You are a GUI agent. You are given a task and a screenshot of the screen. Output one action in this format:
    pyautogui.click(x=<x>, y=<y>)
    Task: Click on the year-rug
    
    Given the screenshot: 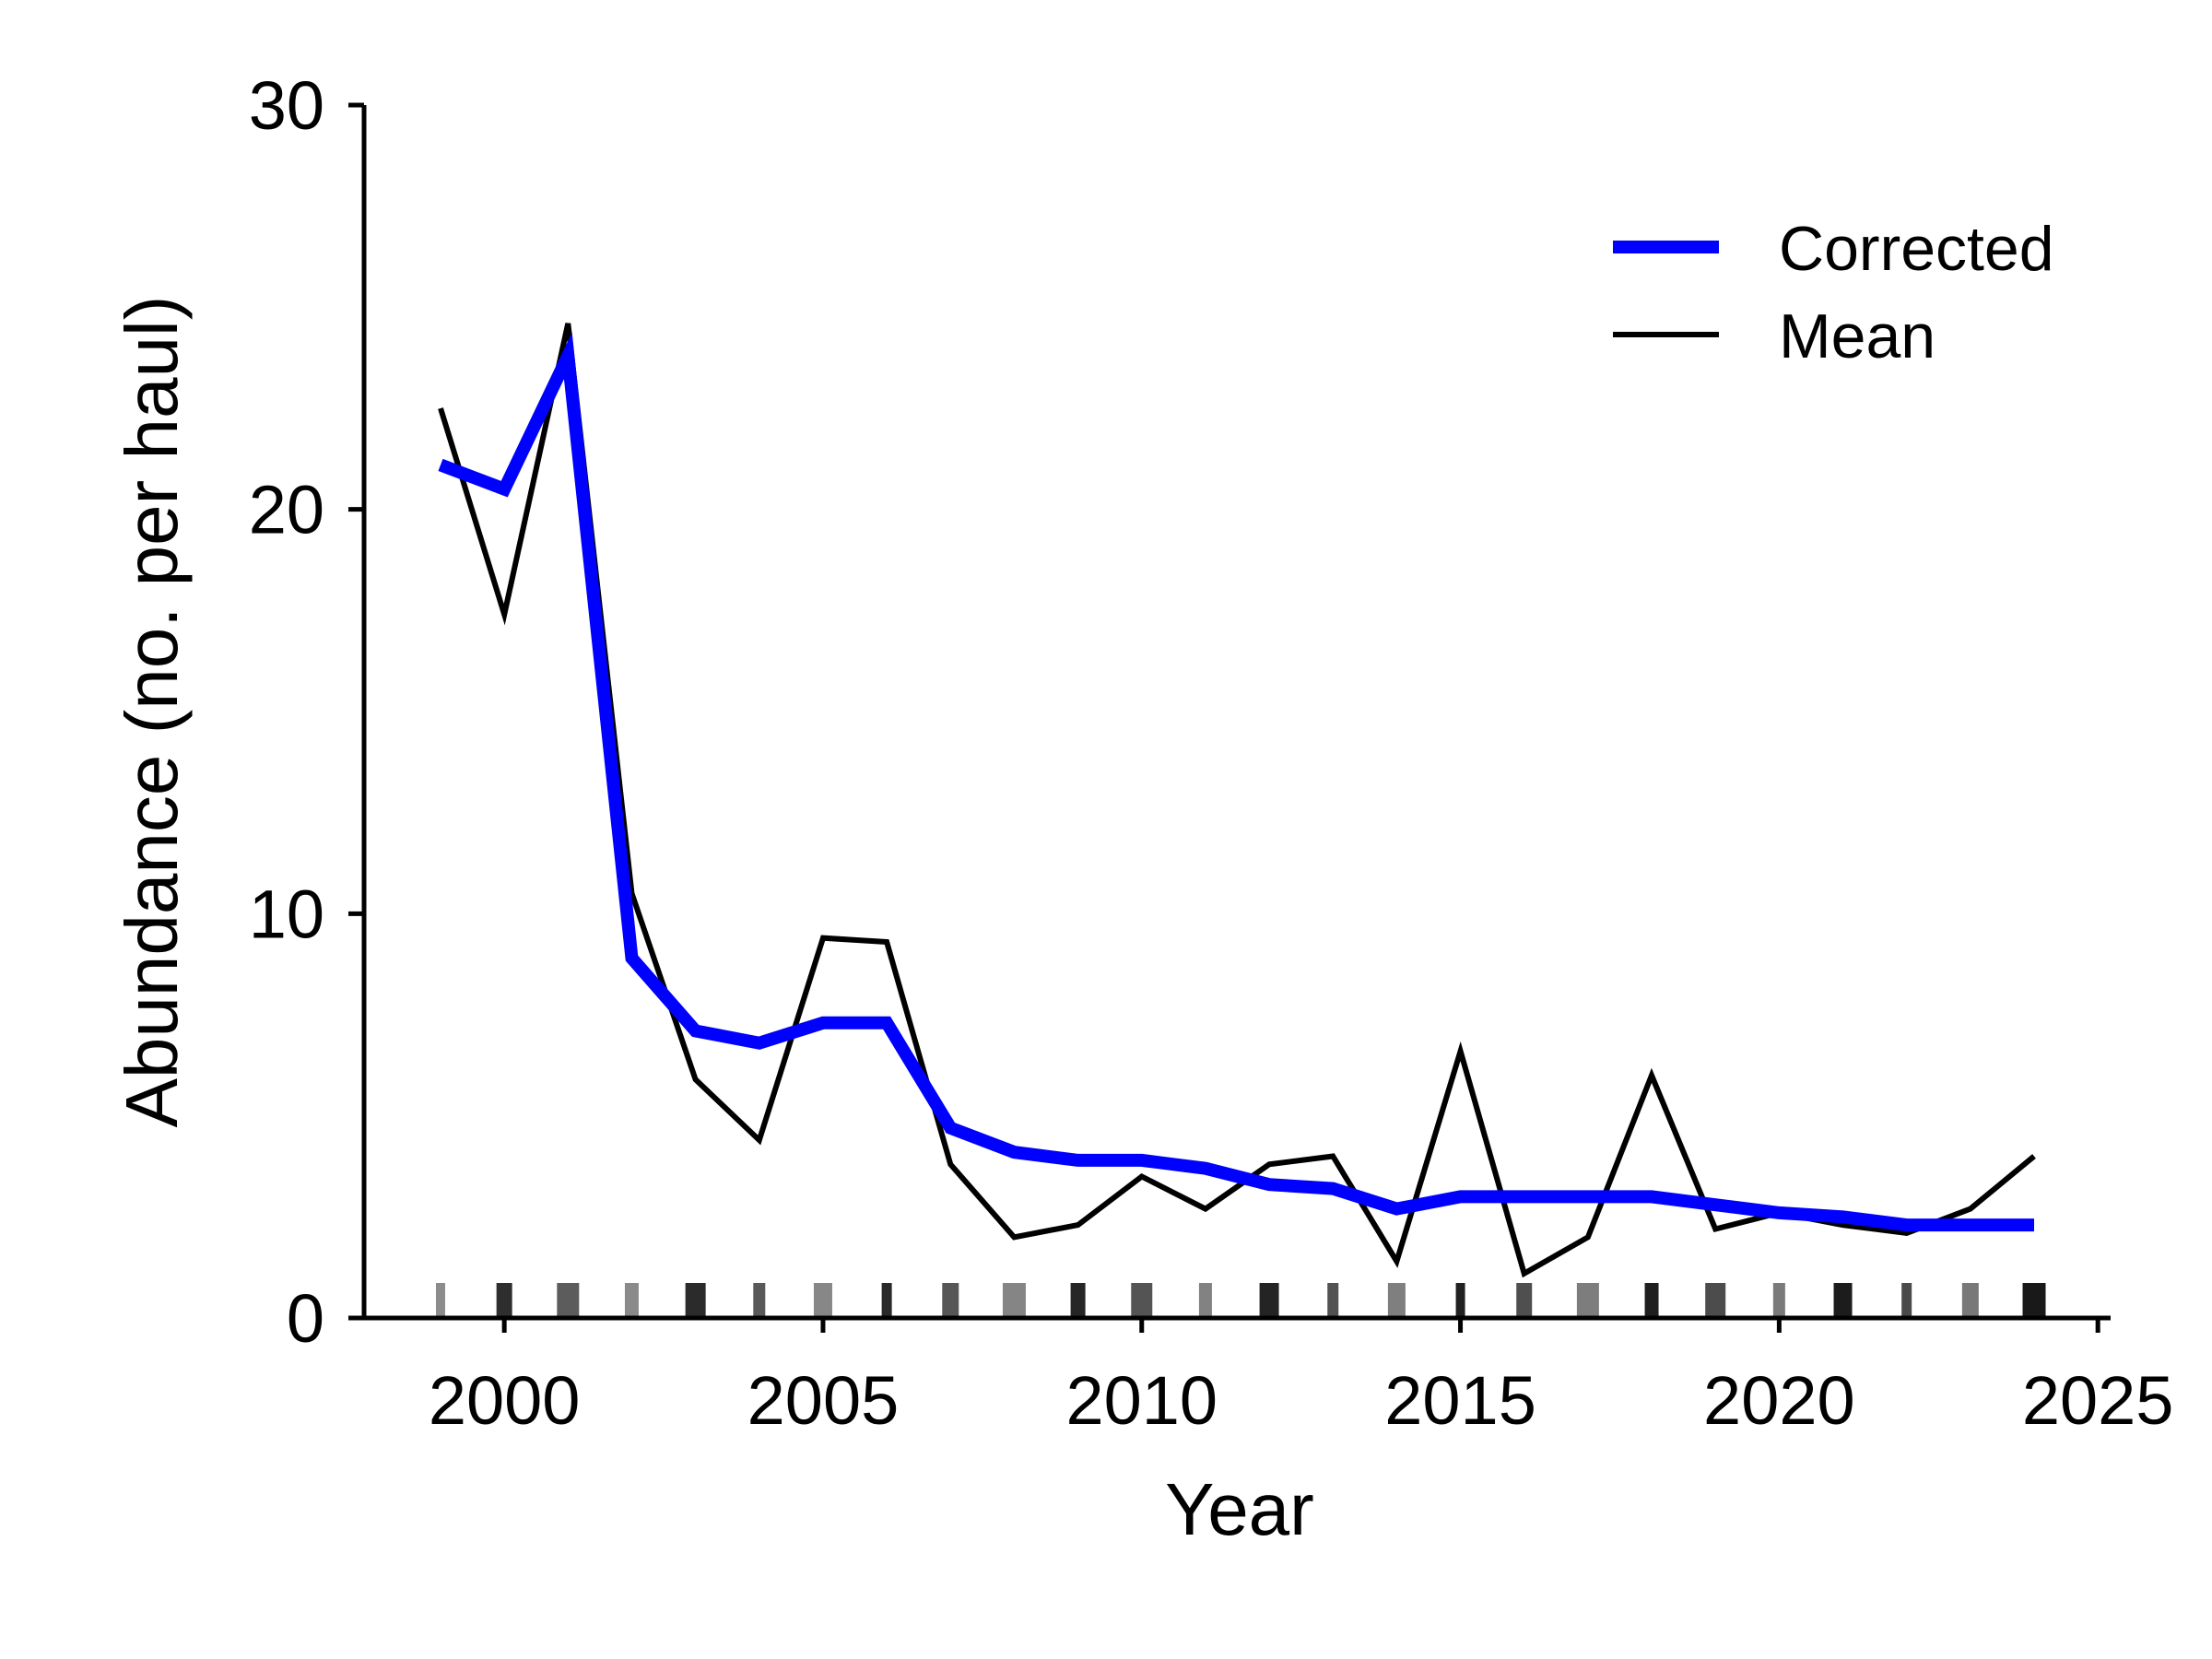 What is the action you would take?
    pyautogui.click(x=1240, y=1300)
    